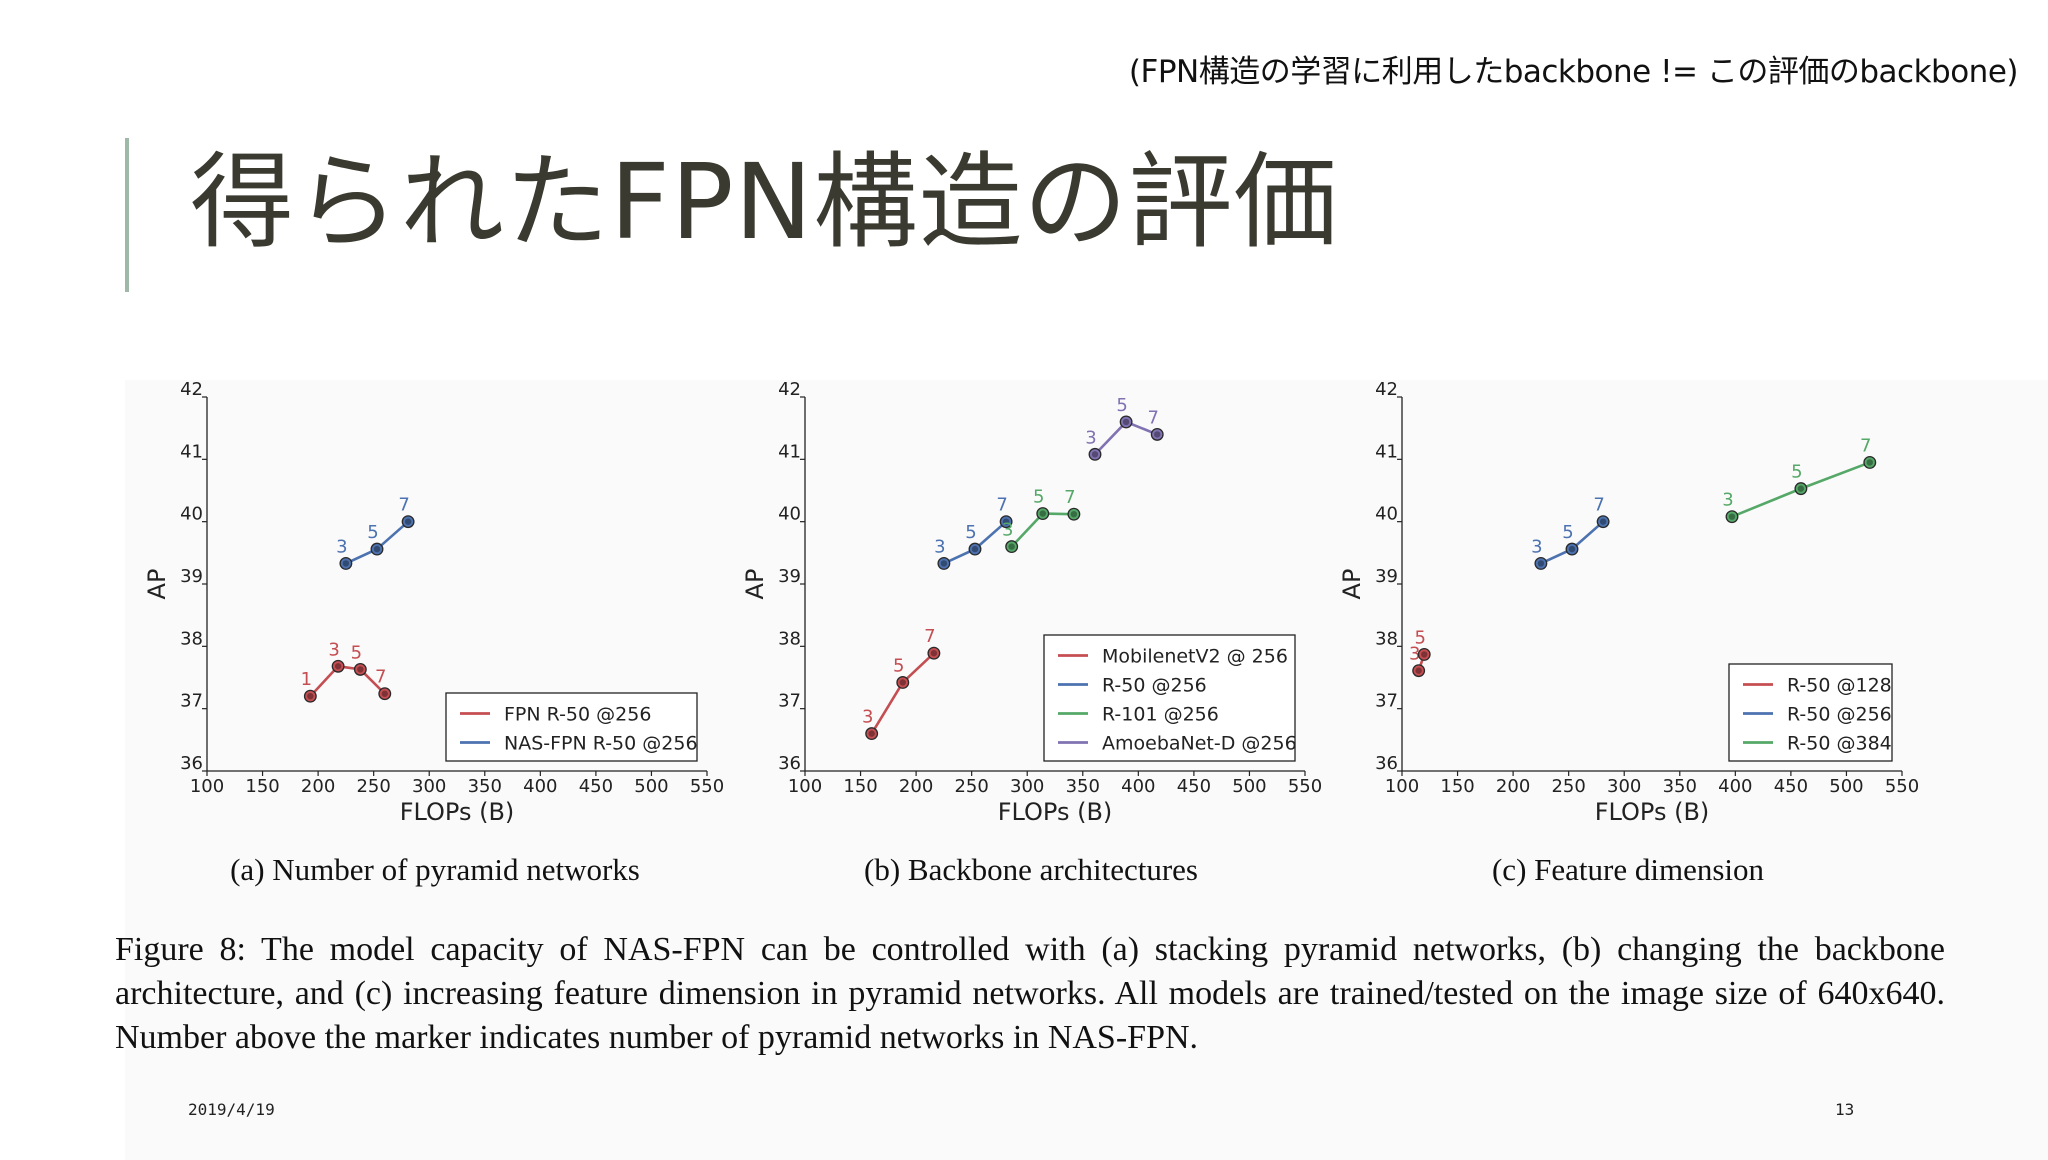  Describe the element at coordinates (1402, 786) in the screenshot. I see `x-tick-label: 100` at that location.